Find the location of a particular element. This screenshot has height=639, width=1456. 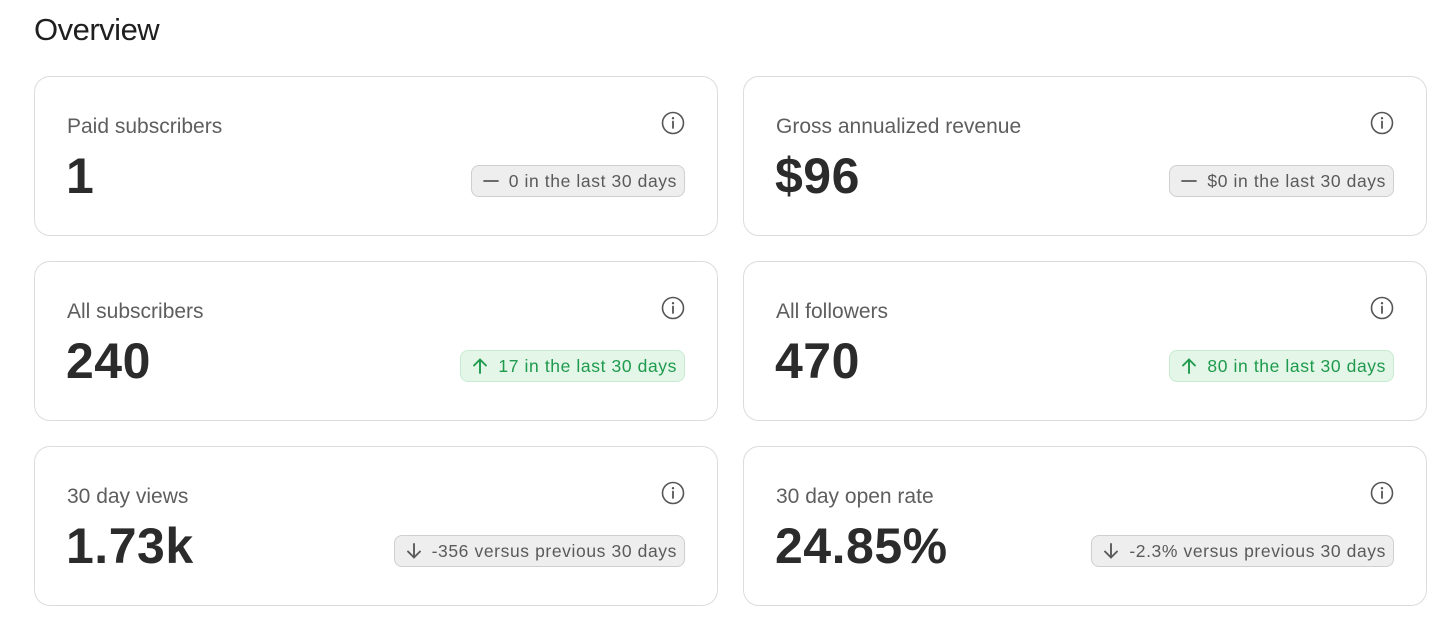

page-title: Overview is located at coordinates (97, 29).